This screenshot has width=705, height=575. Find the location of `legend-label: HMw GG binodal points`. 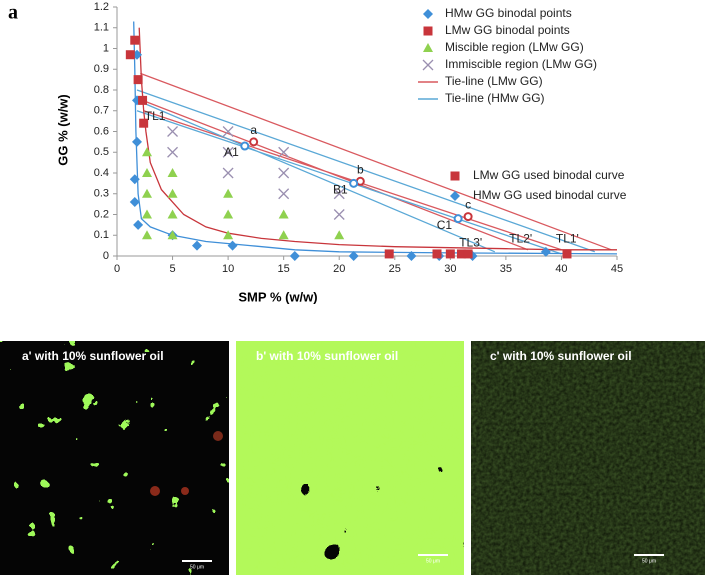

legend-label: HMw GG binodal points is located at coordinates (508, 13).